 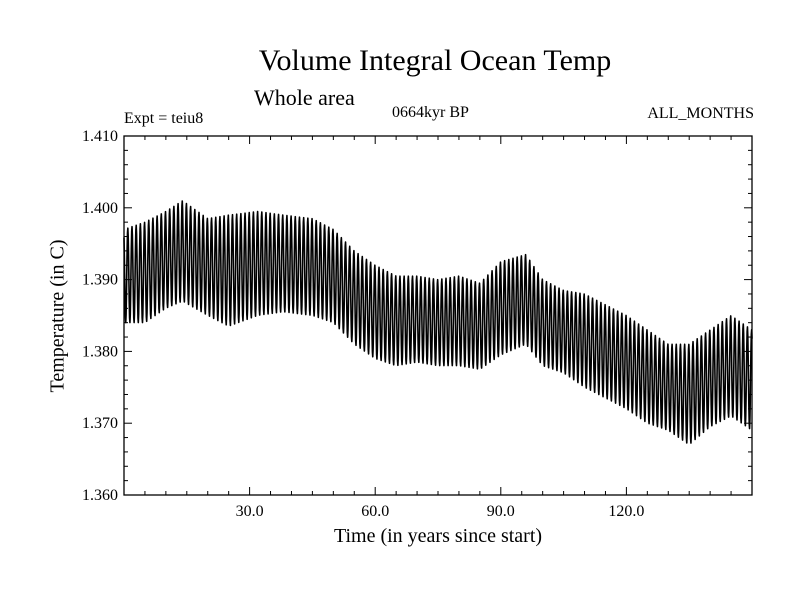 What do you see at coordinates (57, 316) in the screenshot?
I see `y-axis-label: Temperature (in C)` at bounding box center [57, 316].